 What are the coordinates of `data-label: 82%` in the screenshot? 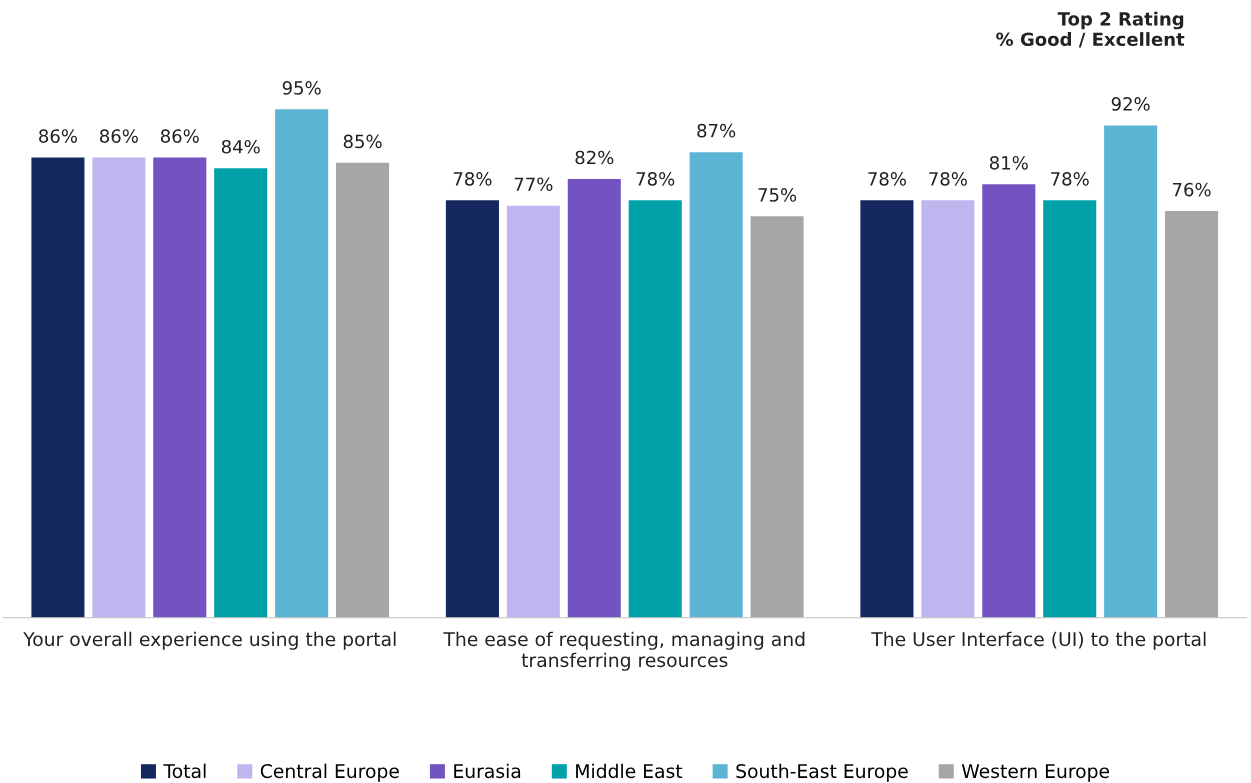 It's located at (594, 157).